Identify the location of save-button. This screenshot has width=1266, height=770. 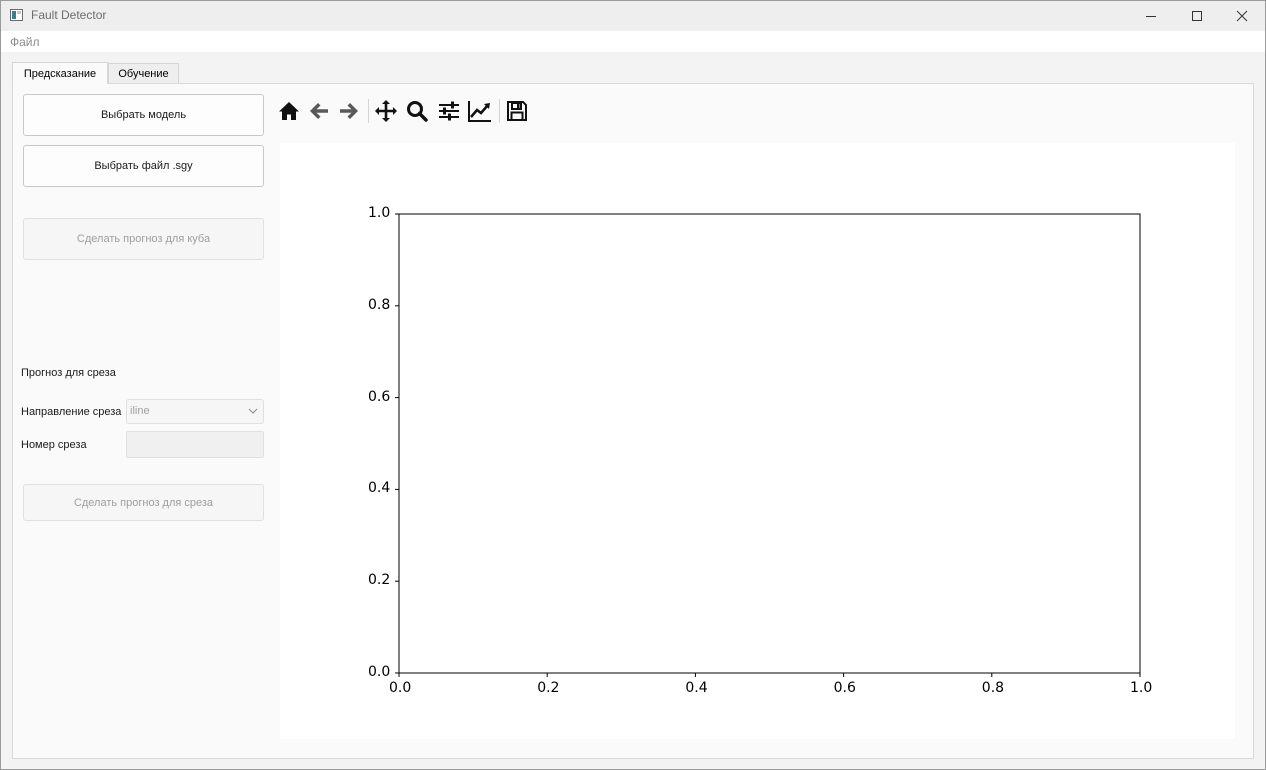
(517, 111).